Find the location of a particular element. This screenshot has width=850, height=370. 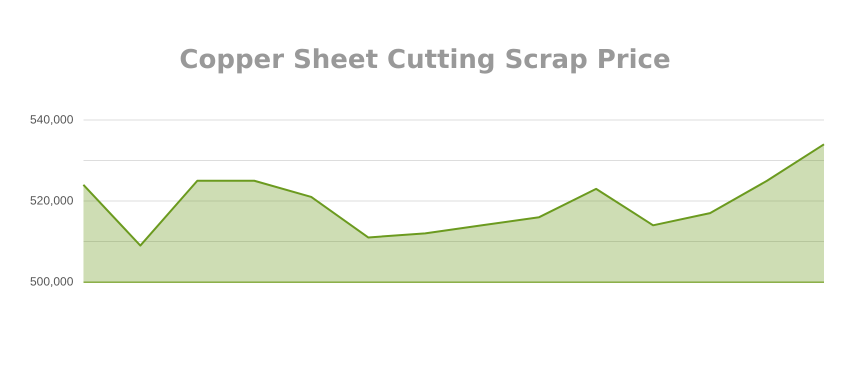

y-tick-label: 540,000 is located at coordinates (52, 119).